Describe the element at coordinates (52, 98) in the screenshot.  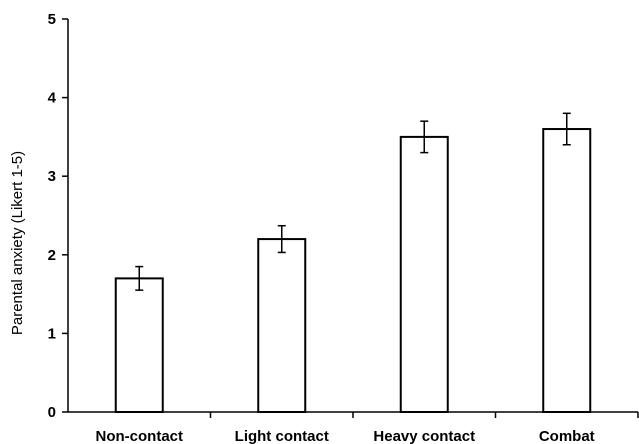
I see `y-tick-label: 4` at that location.